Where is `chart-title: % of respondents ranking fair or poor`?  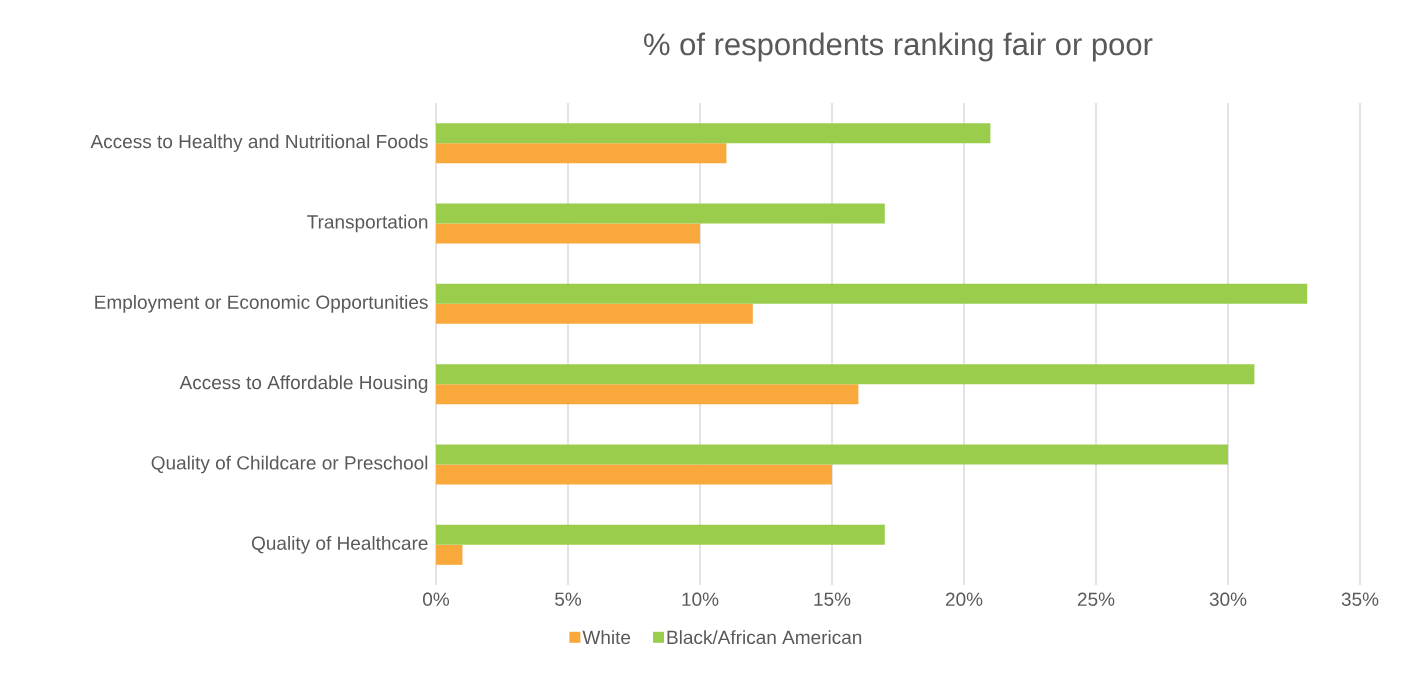 chart-title: % of respondents ranking fair or poor is located at coordinates (898, 47).